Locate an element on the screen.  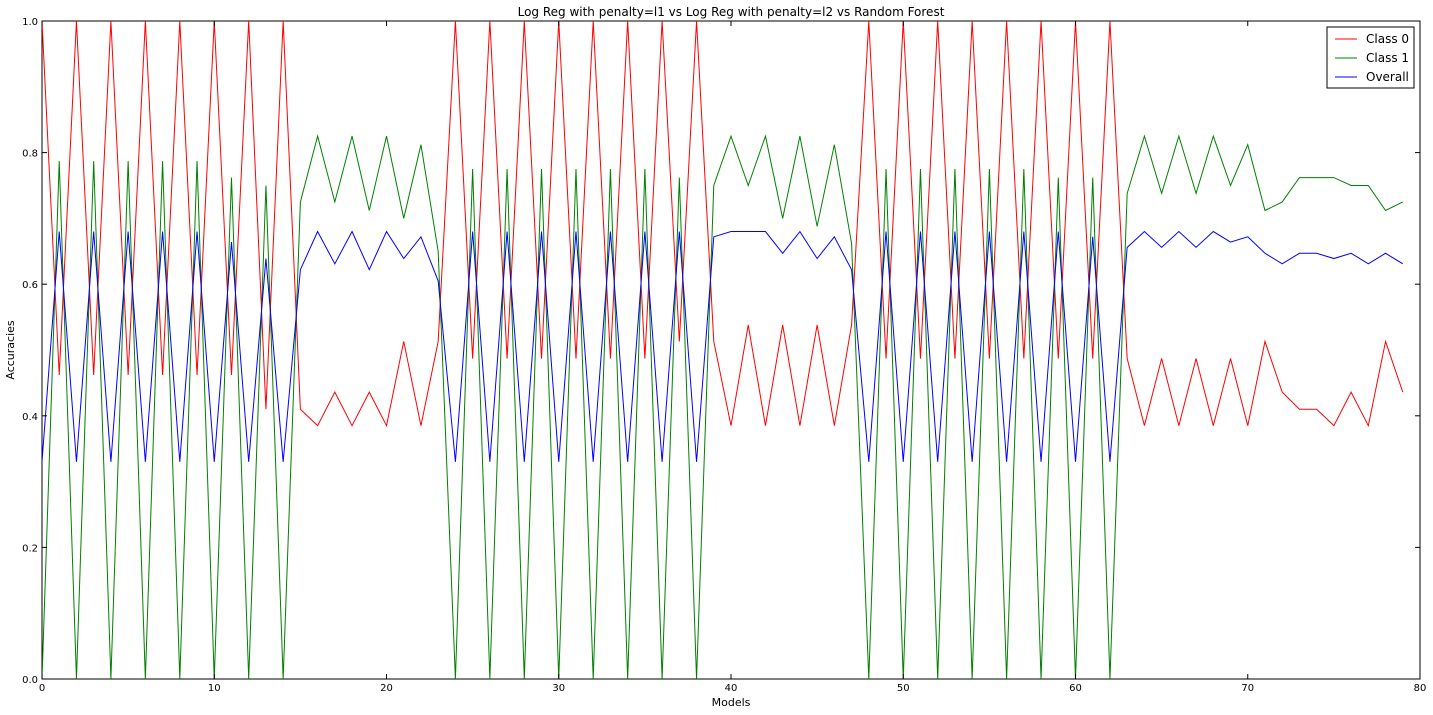
legend: Class 0 Class 1 Overall is located at coordinates (1370, 57).